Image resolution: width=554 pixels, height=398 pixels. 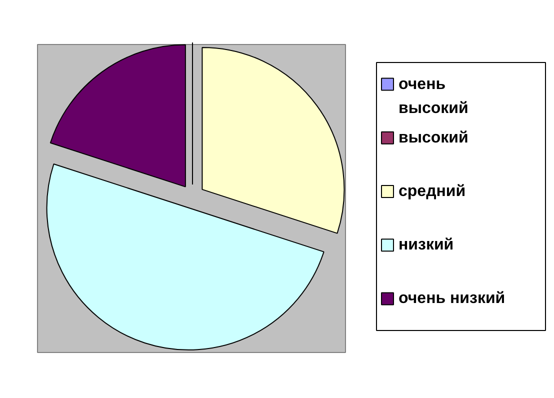 I want to click on legend-label: очень низкий, so click(x=452, y=299).